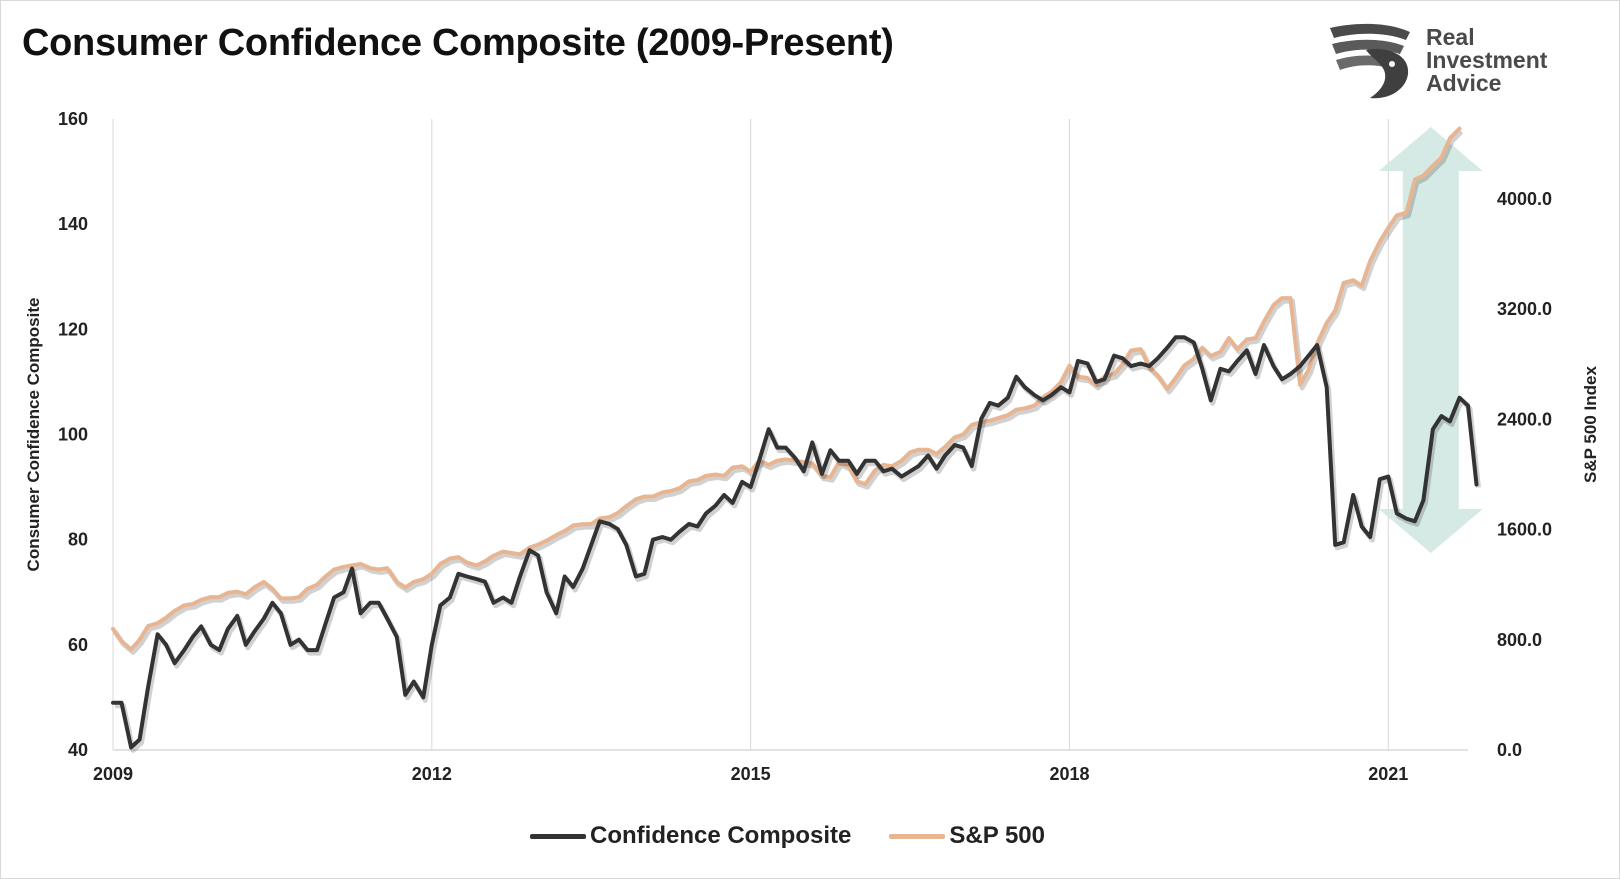 Image resolution: width=1620 pixels, height=879 pixels. Describe the element at coordinates (1524, 309) in the screenshot. I see `y2-tick-label-3200-0: 3200.0` at that location.